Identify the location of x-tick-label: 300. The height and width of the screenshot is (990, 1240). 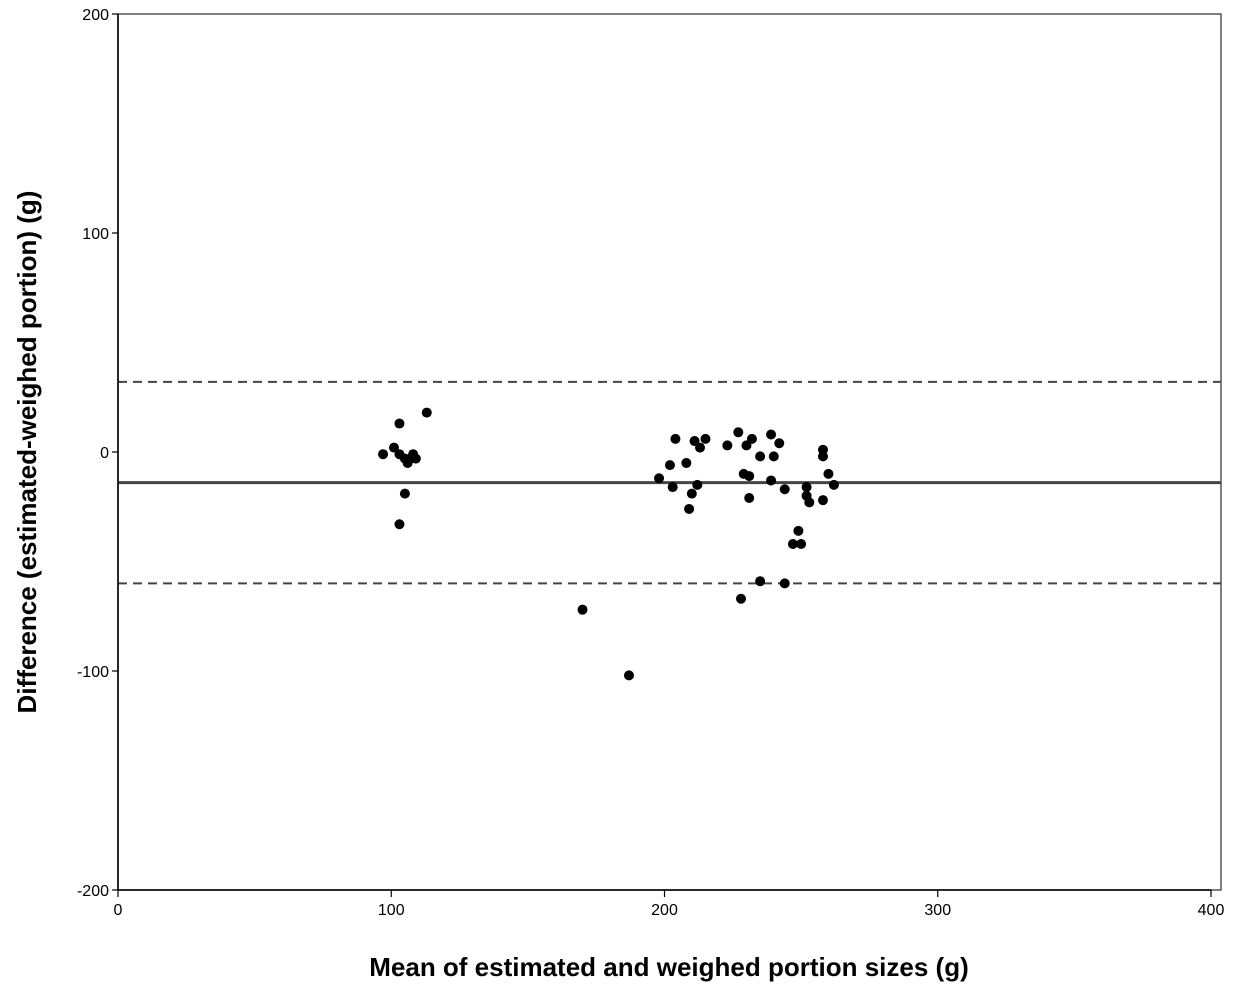
(937, 910).